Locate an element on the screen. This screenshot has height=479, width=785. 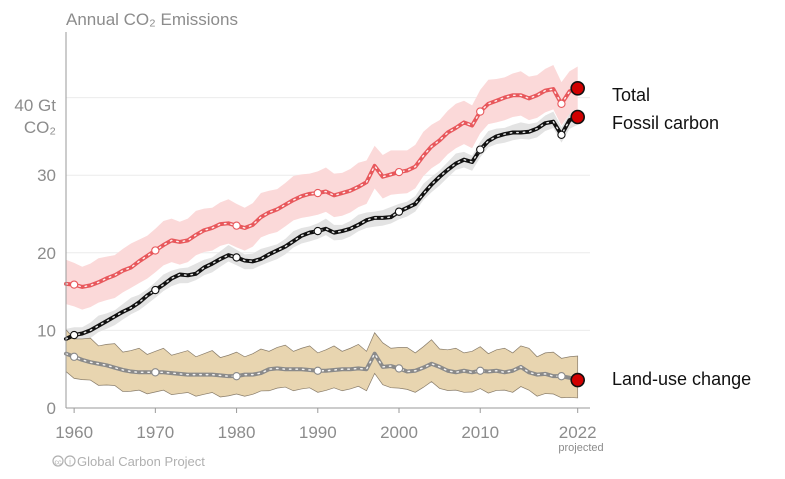
marker-total-2010 is located at coordinates (480, 111).